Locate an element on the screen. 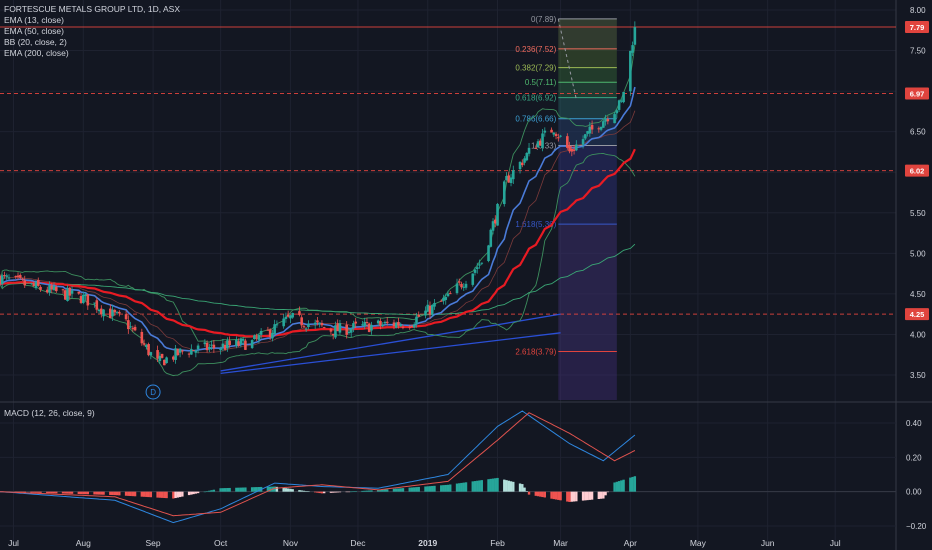 This screenshot has height=550, width=932. price-box-label: 6.02 is located at coordinates (917, 171).